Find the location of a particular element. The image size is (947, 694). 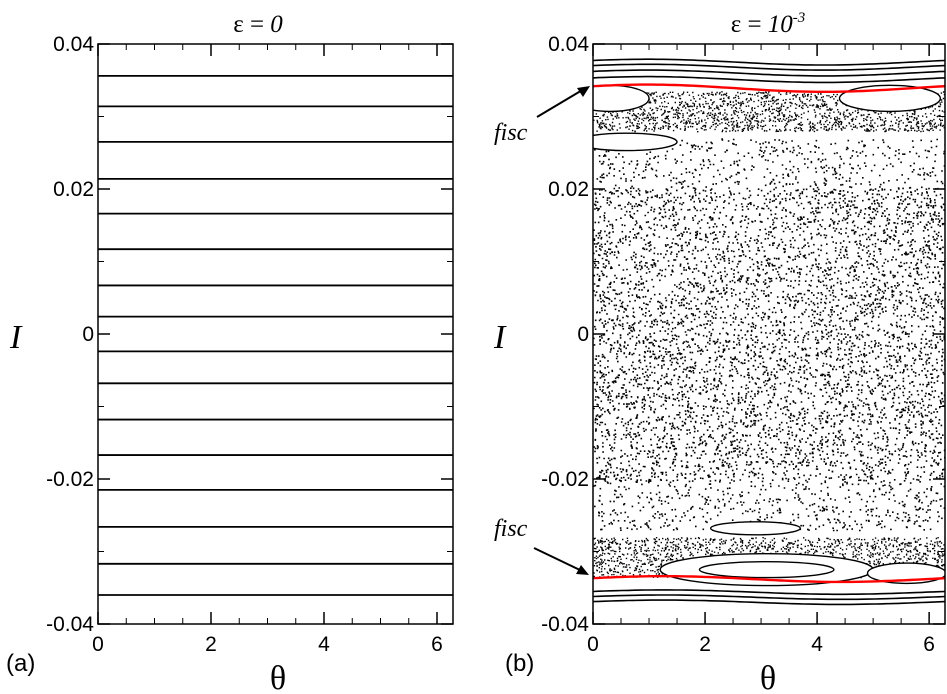

panel-a-xtick-label-1: 2 is located at coordinates (211, 644).